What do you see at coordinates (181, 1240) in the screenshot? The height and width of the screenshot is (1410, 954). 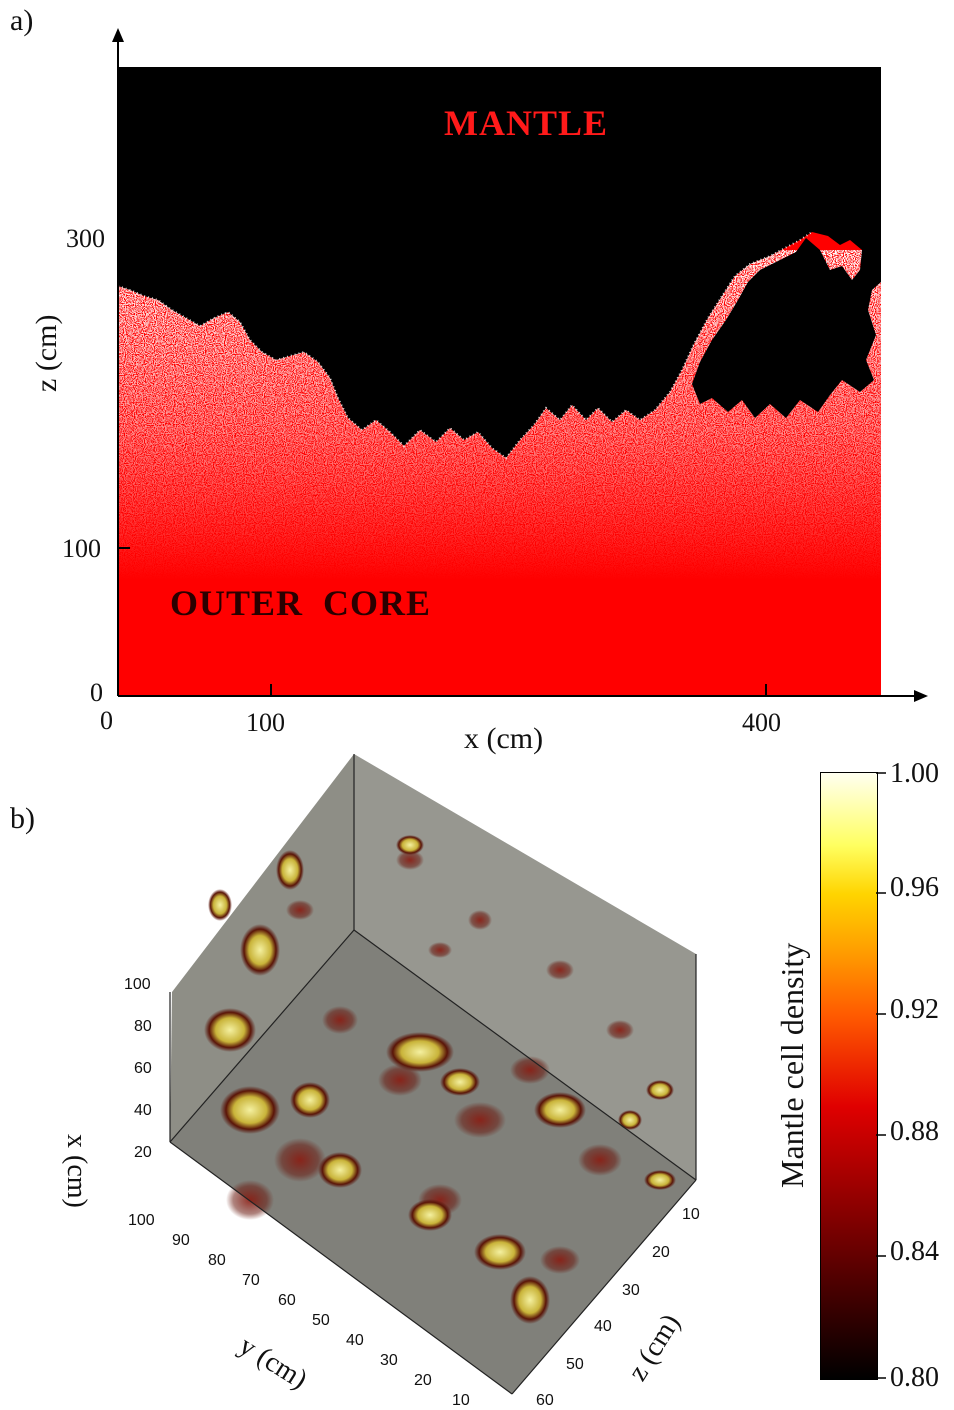 I see `y-tick-label-3d: 90` at bounding box center [181, 1240].